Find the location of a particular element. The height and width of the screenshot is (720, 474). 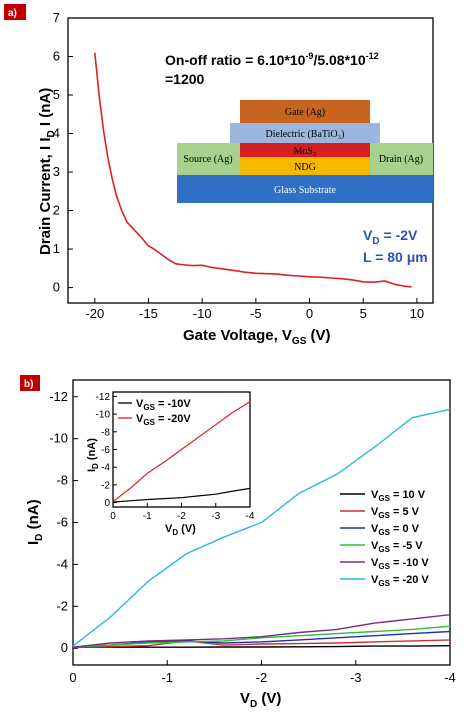

layer-gate-label: Gate (Ag) is located at coordinates (305, 112).